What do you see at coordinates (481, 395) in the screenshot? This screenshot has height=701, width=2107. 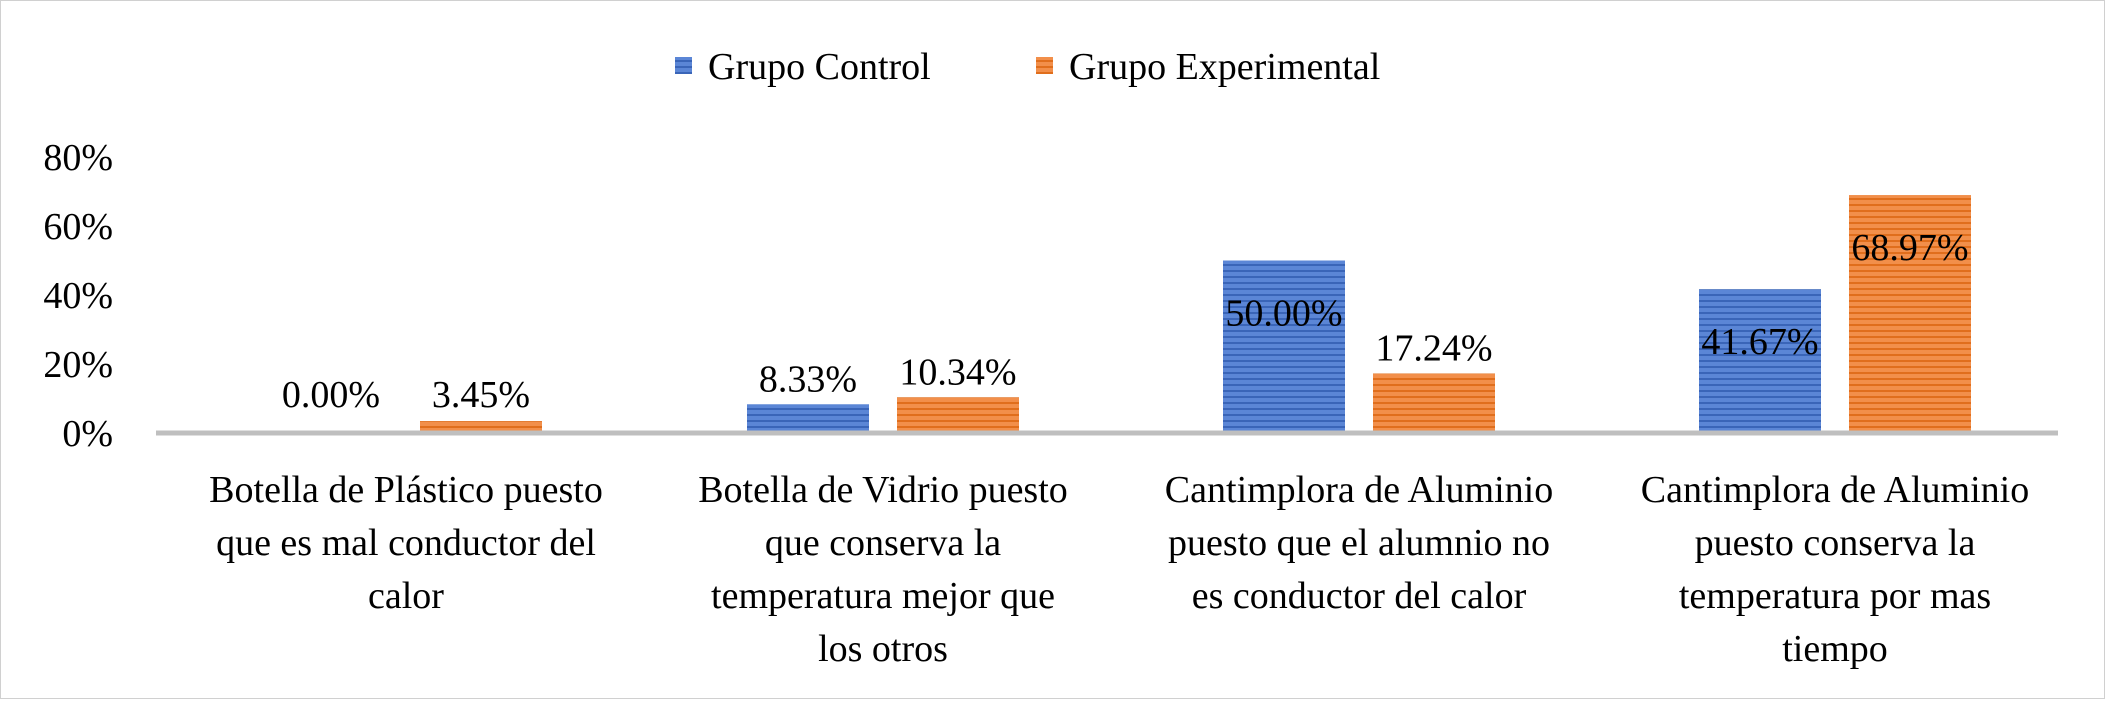 I see `data-label: 3.45%` at bounding box center [481, 395].